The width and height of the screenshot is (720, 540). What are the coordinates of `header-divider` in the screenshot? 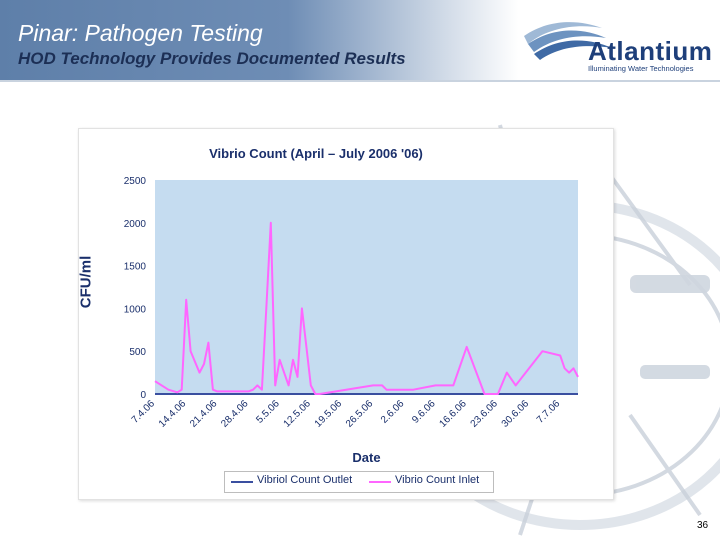 It's located at (360, 81).